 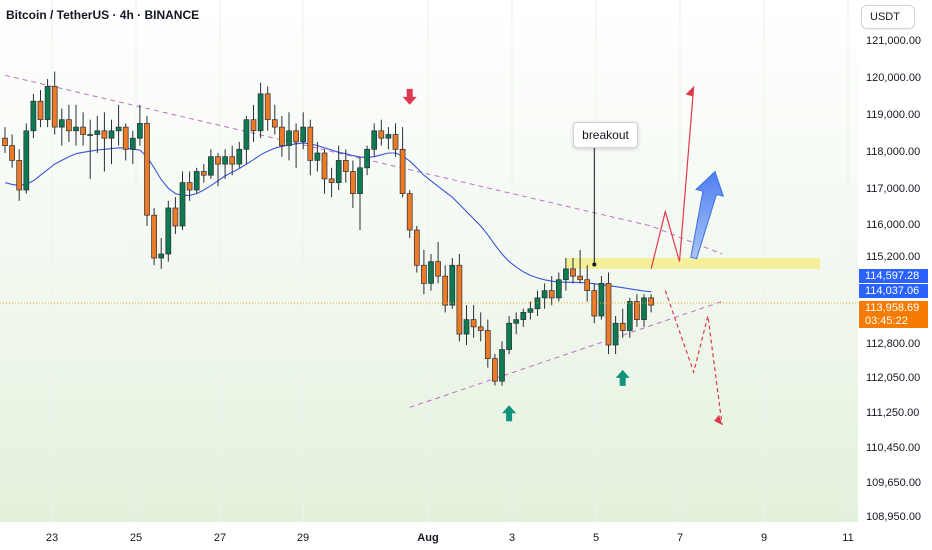 What do you see at coordinates (693, 357) in the screenshot?
I see `bearish-projection-path` at bounding box center [693, 357].